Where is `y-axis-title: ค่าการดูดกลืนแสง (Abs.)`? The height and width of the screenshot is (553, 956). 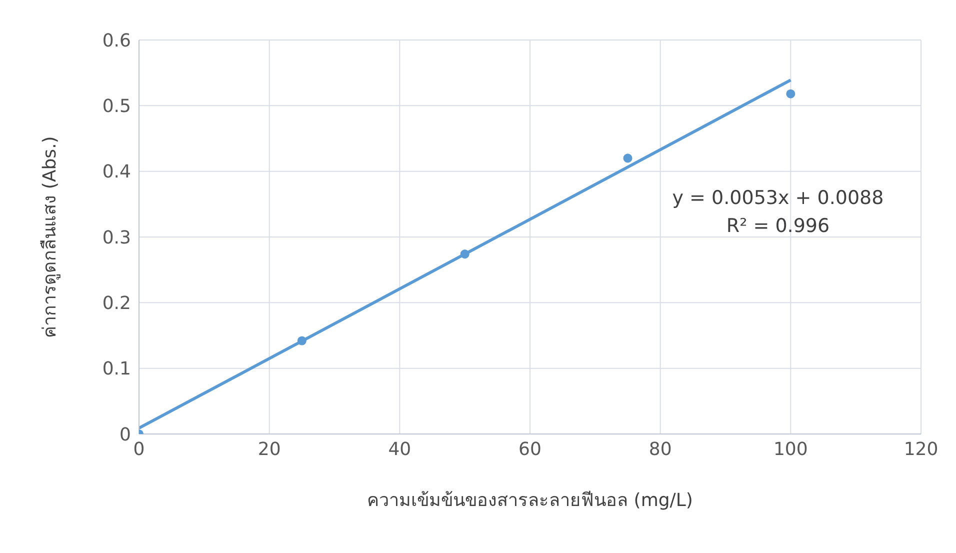 y-axis-title: ค่าการดูดกลืนแสง (Abs.) is located at coordinates (49, 237).